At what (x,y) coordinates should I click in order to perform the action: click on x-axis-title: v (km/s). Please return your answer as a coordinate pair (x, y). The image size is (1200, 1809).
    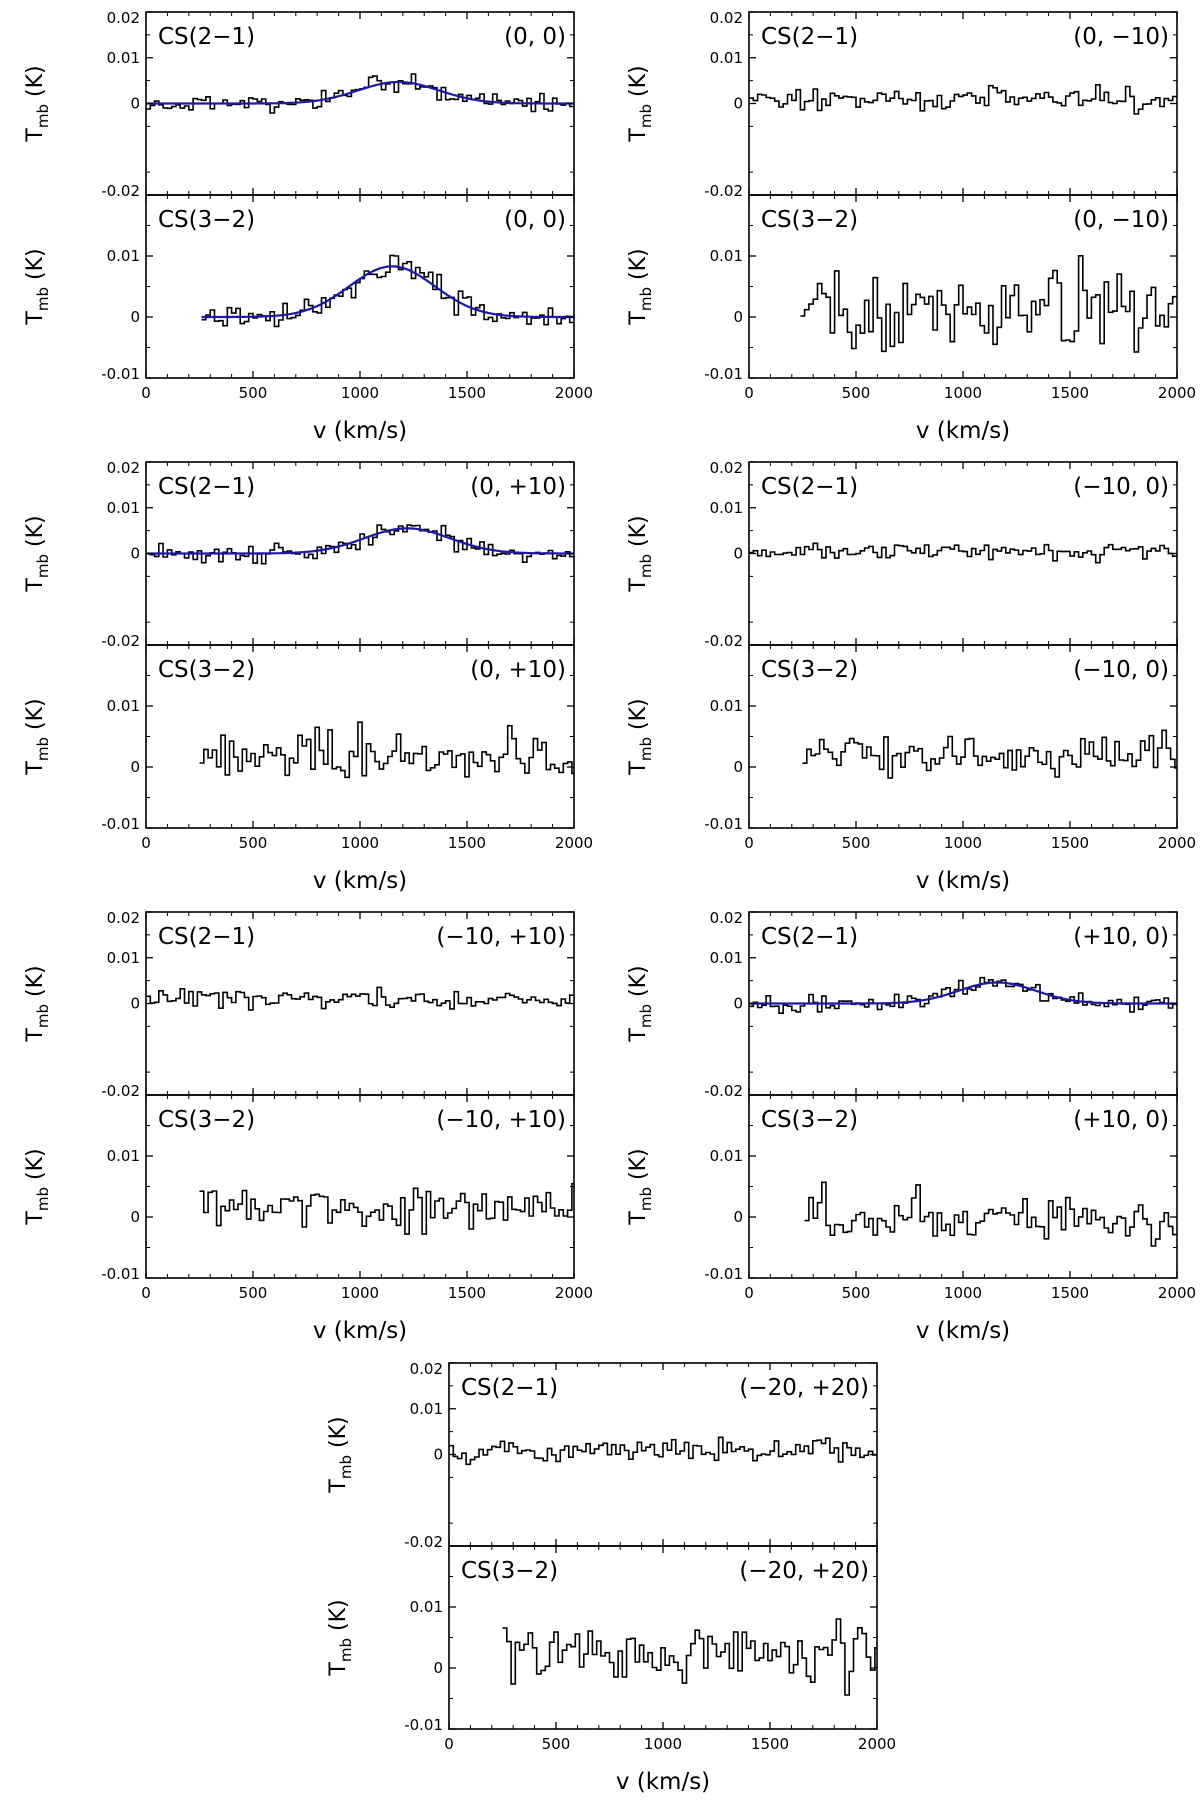
    Looking at the image, I should click on (360, 1331).